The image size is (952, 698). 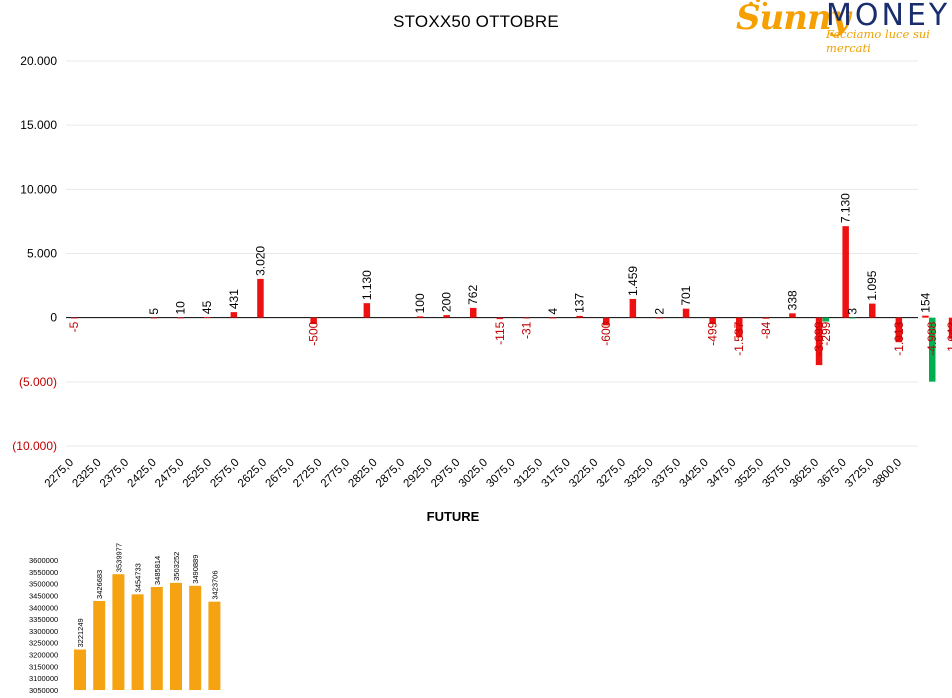 I want to click on future-y-tick-label: 3600000, so click(x=43, y=560).